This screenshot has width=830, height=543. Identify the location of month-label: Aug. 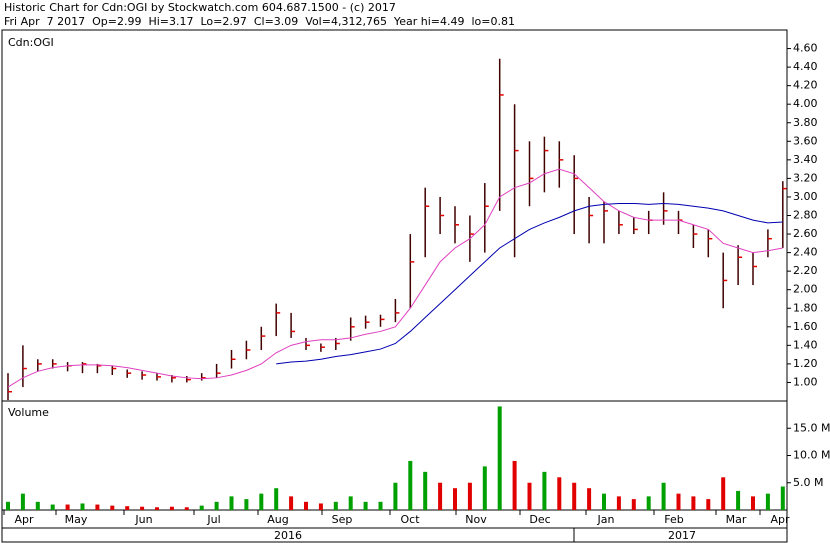
(277, 519).